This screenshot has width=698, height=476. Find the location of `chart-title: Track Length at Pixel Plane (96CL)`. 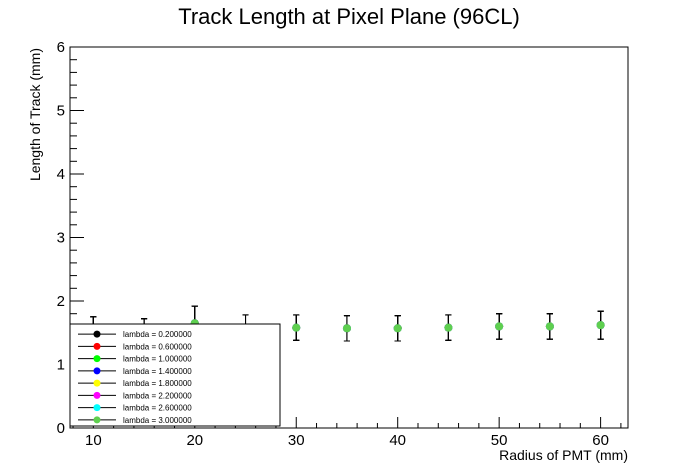

chart-title: Track Length at Pixel Plane (96CL) is located at coordinates (349, 16).